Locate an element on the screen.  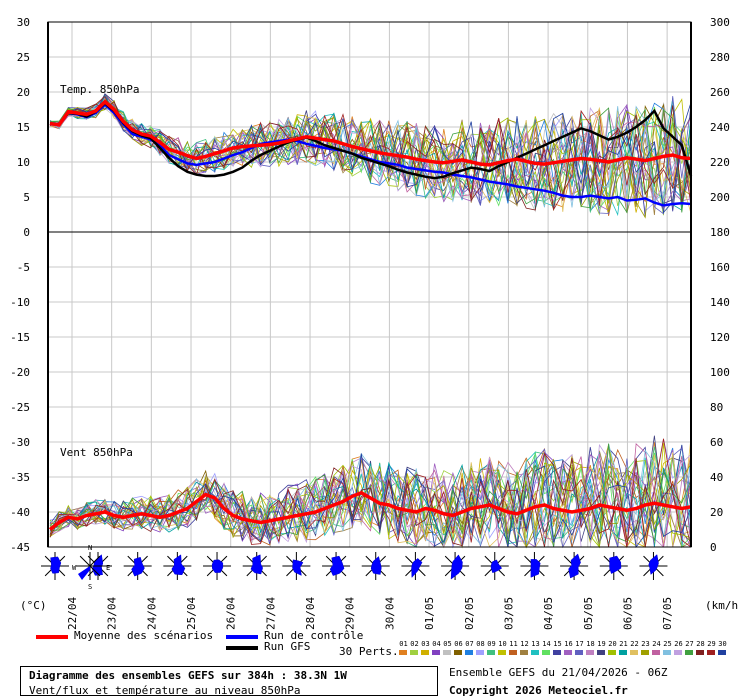
wind-y-tick-right: 40 is located at coordinates (716, 477).